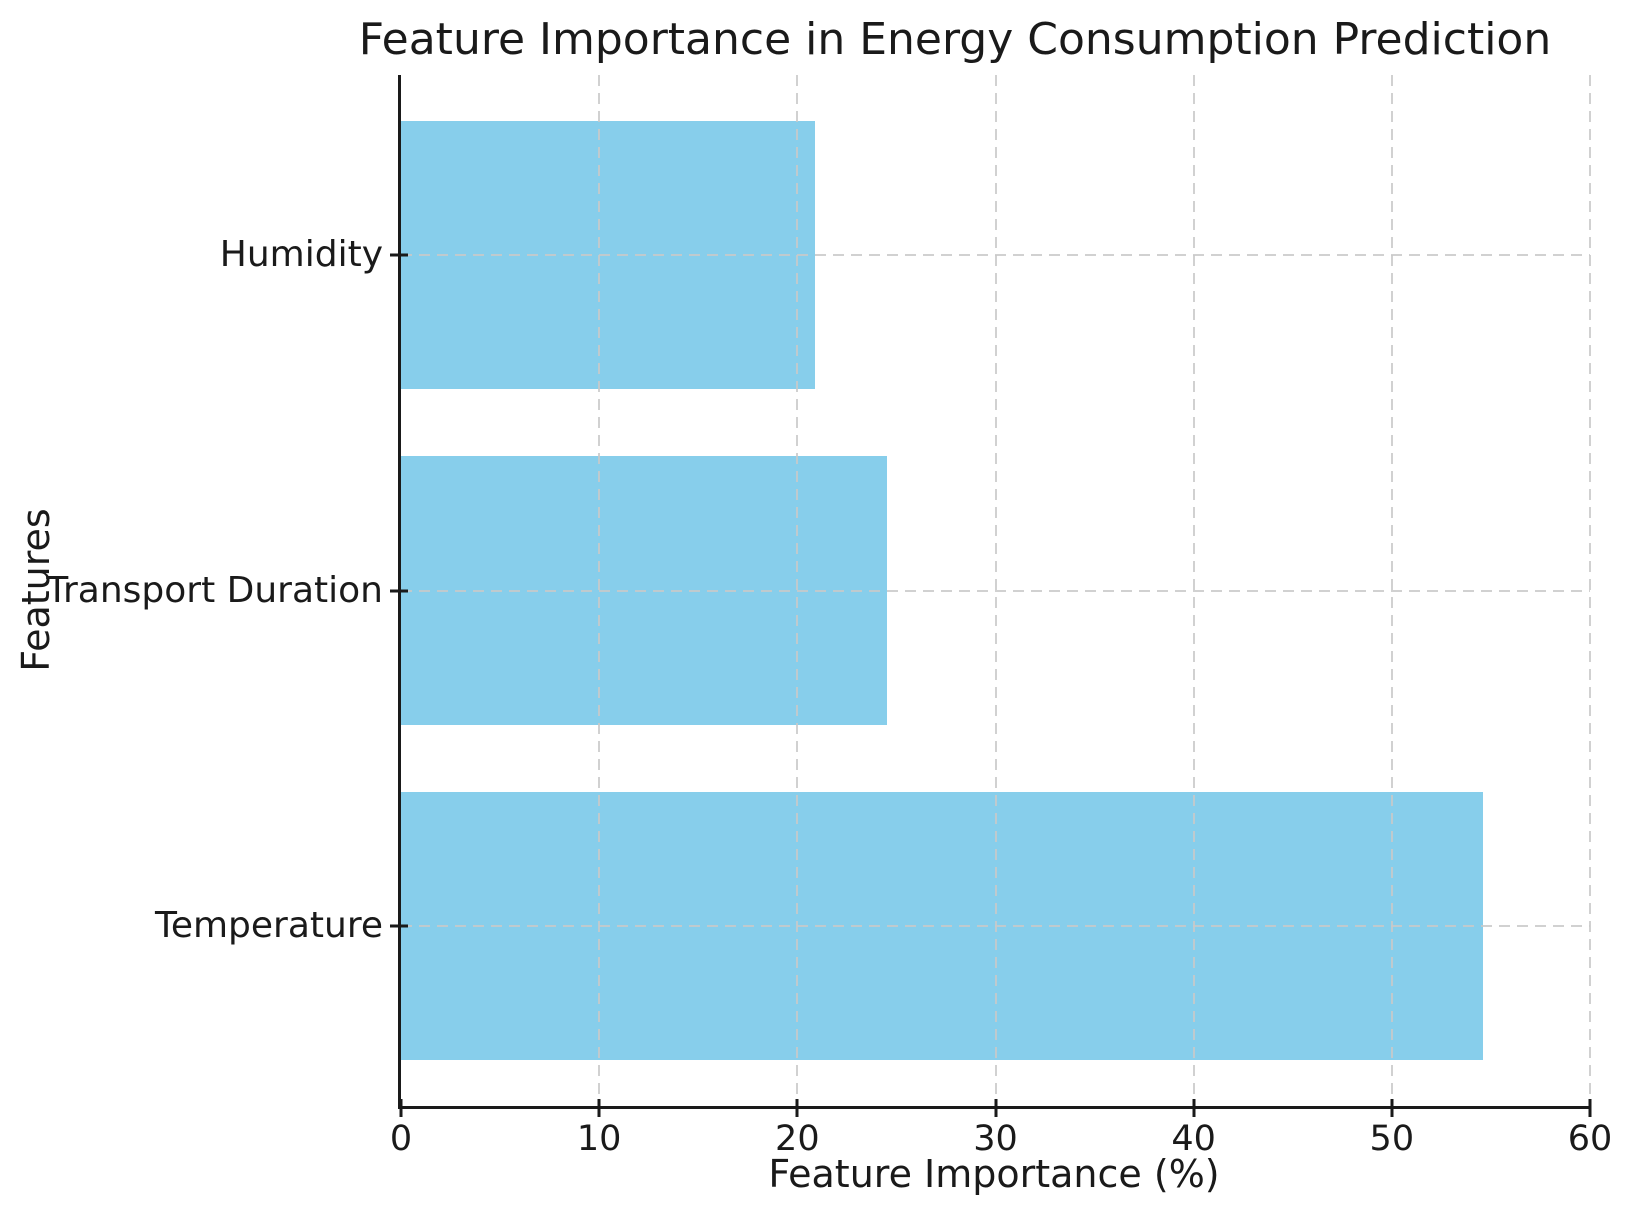 This screenshot has width=1630, height=1215. I want to click on x-tick-label-20: 20, so click(797, 1139).